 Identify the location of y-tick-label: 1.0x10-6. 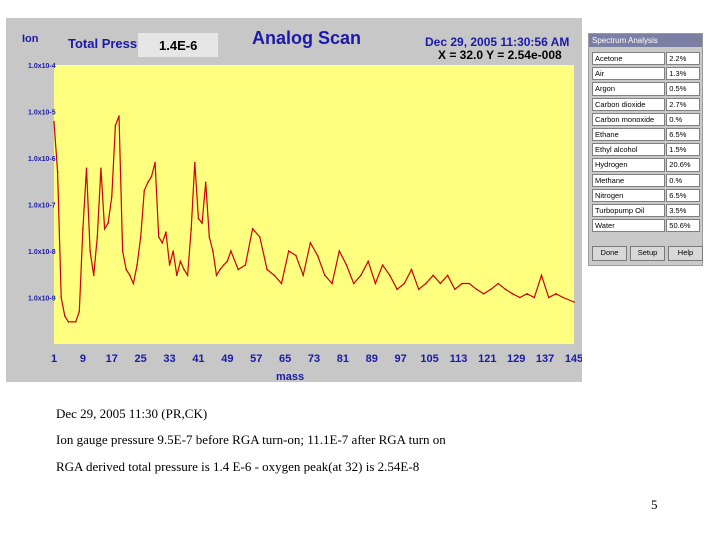
(42, 159).